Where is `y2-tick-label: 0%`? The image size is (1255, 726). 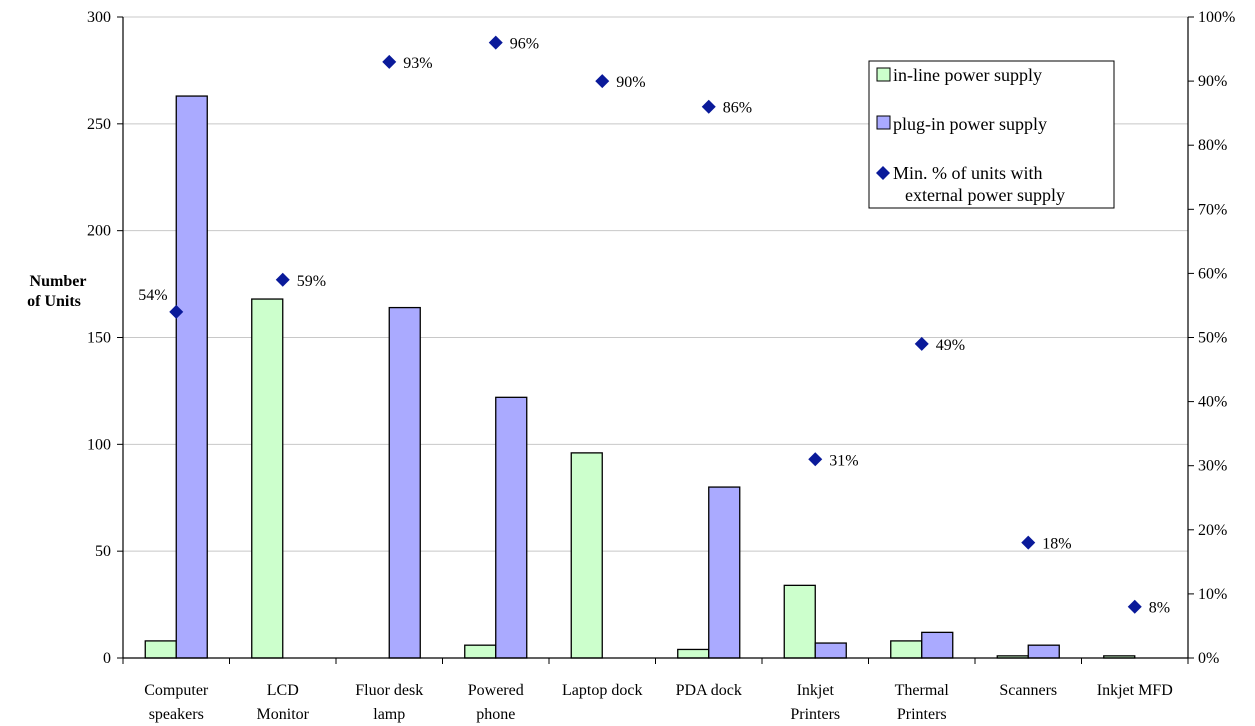
y2-tick-label: 0% is located at coordinates (1208, 658).